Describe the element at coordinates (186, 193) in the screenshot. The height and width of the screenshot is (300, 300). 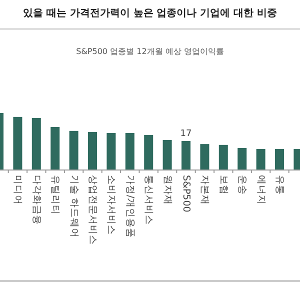
I see `x-tick-label: S&P500` at that location.